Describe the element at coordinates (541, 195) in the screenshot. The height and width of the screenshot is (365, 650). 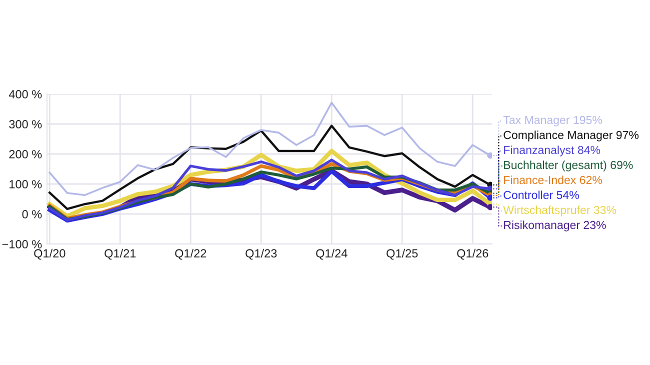
I see `text: Controller 54%` at that location.